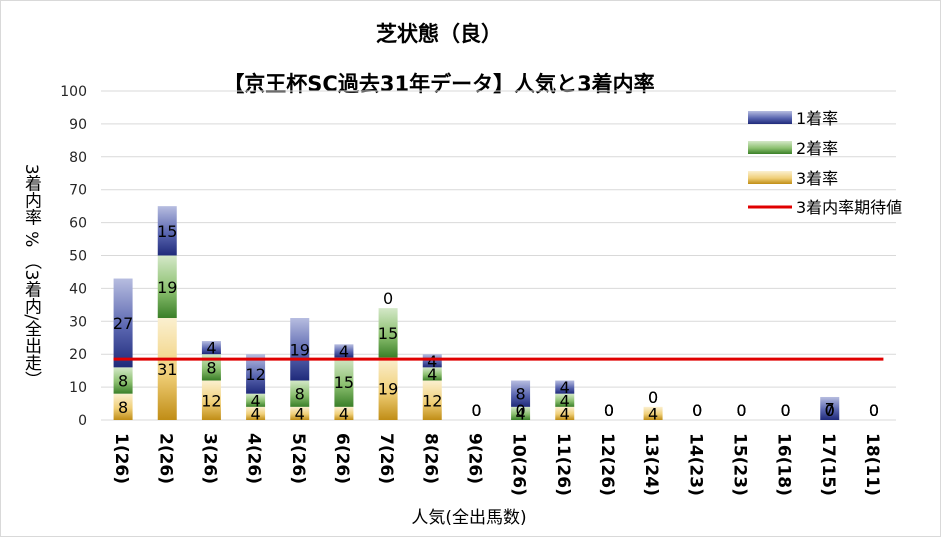 This screenshot has height=538, width=941. What do you see at coordinates (468, 518) in the screenshot?
I see `x-axis-label: 人気(全出馬数)` at bounding box center [468, 518].